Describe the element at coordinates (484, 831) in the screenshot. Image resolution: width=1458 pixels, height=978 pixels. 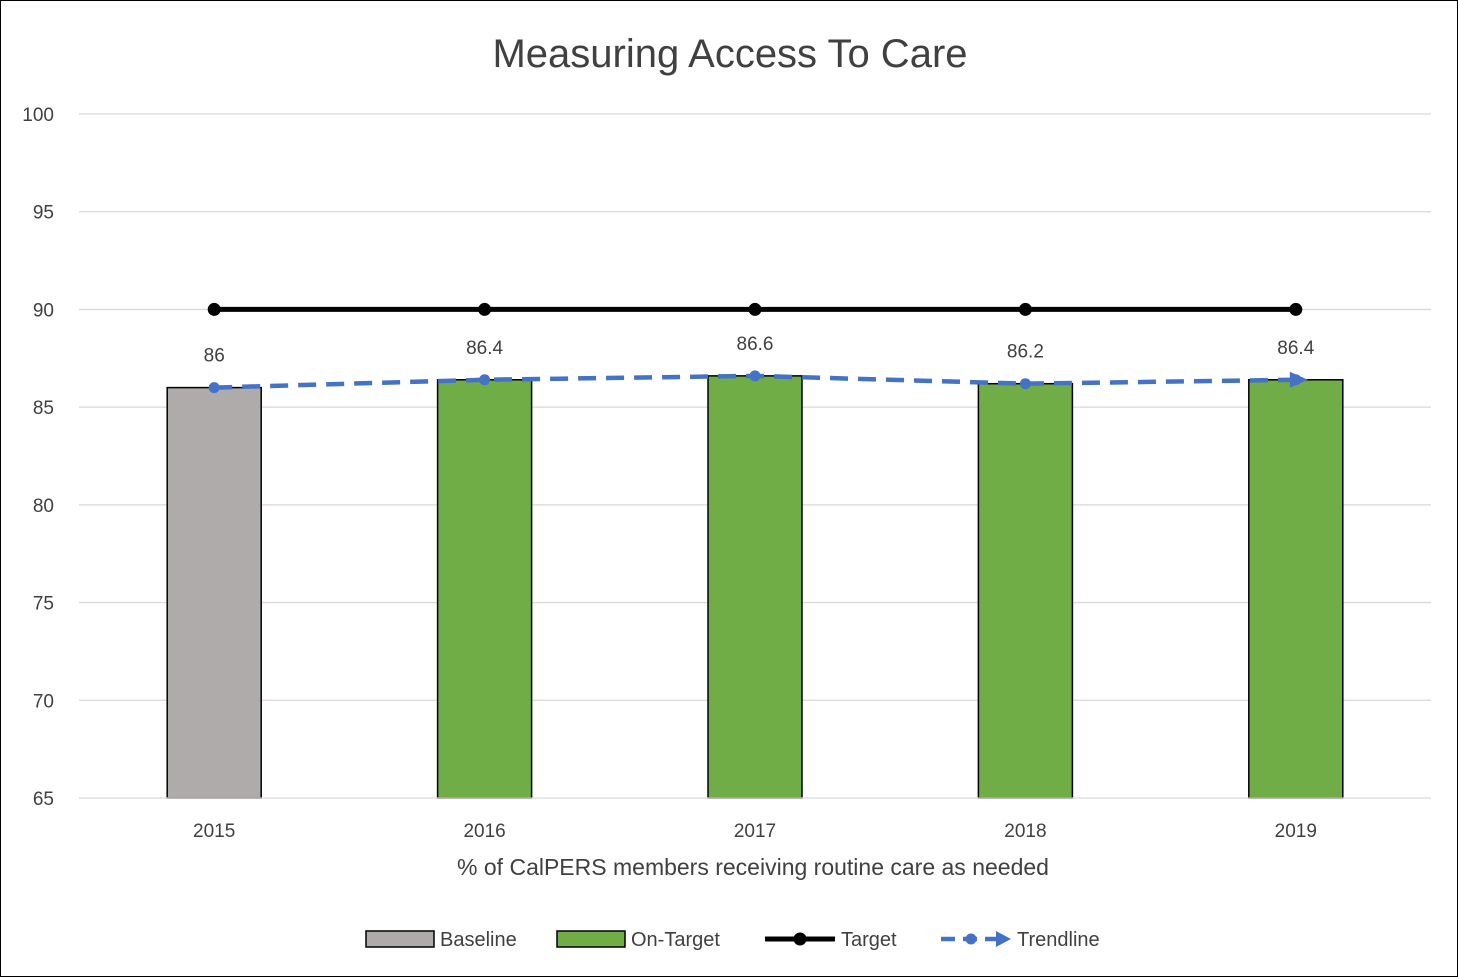
I see `x-tick-label: 2016` at that location.